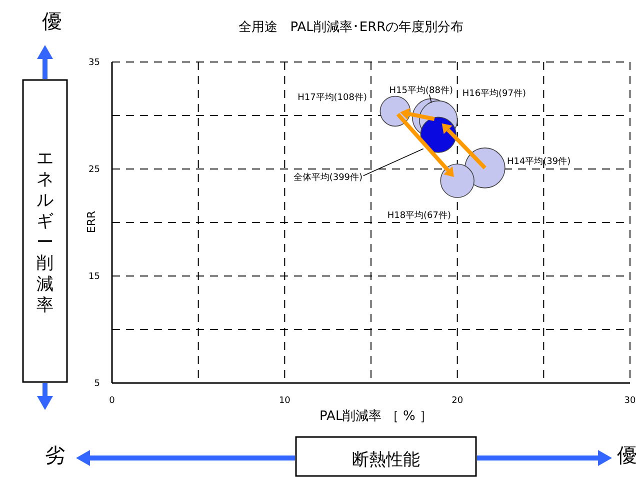 The width and height of the screenshot is (640, 477). Describe the element at coordinates (94, 63) in the screenshot. I see `y-tick-label: 35` at that location.